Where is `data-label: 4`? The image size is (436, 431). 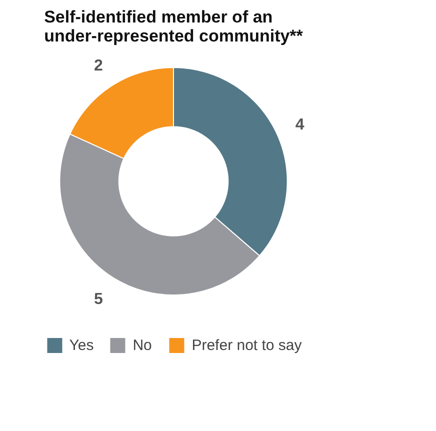 data-label: 4 is located at coordinates (299, 125).